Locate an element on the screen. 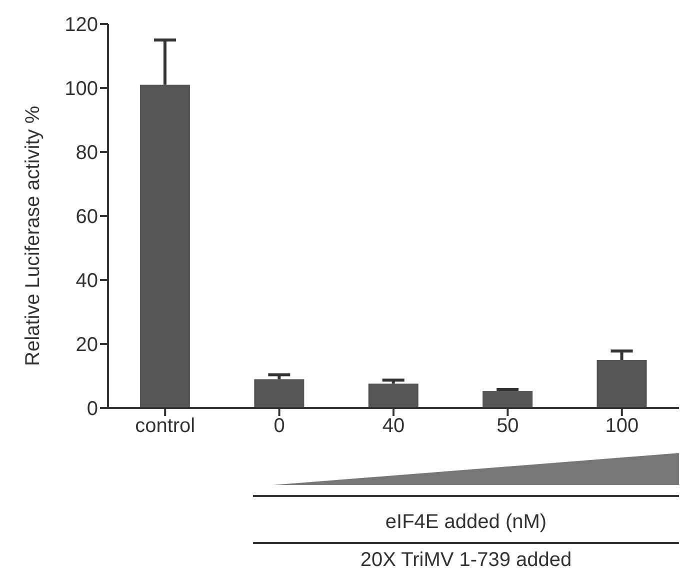  x-tick-label: 40 is located at coordinates (393, 426).